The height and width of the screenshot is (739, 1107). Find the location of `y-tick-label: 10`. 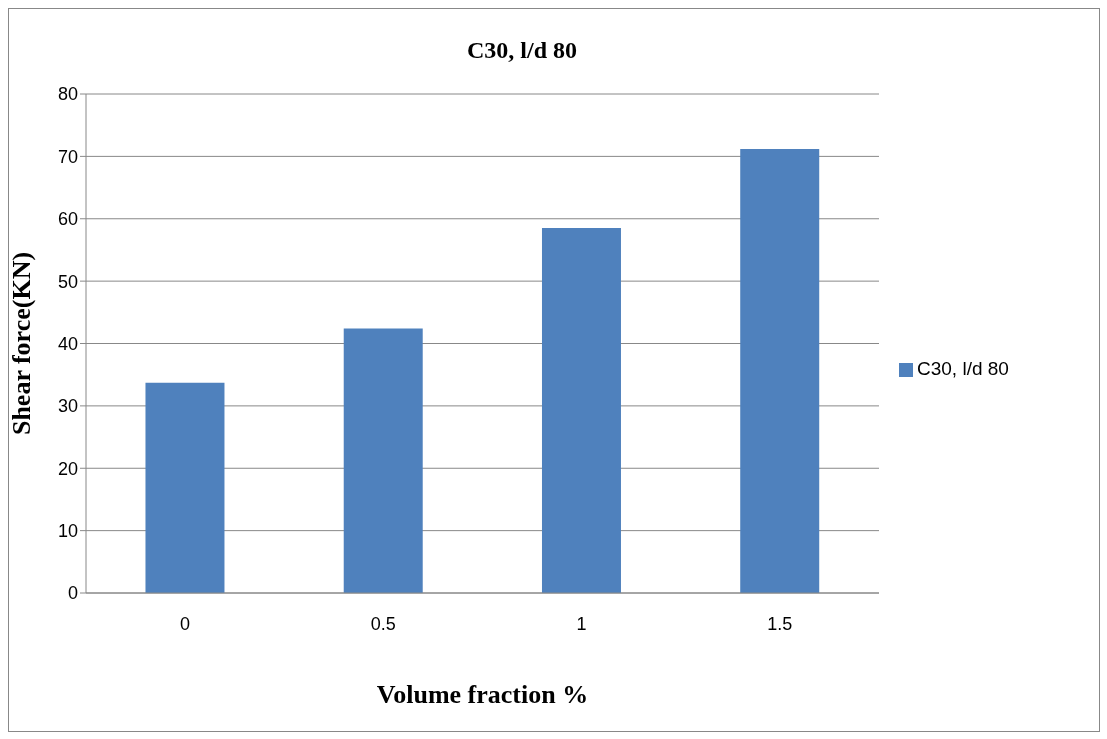

y-tick-label: 10 is located at coordinates (67, 531).